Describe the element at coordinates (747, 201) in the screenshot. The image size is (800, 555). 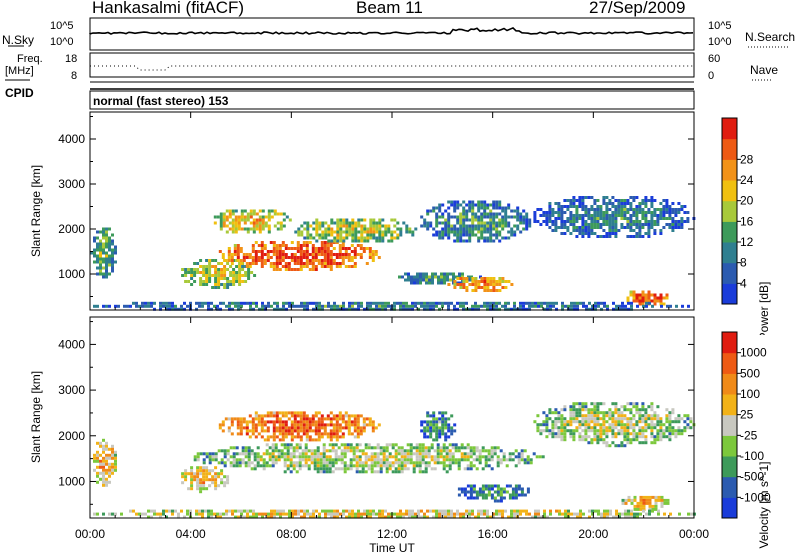
I see `colorbar-tick-label: 20` at that location.